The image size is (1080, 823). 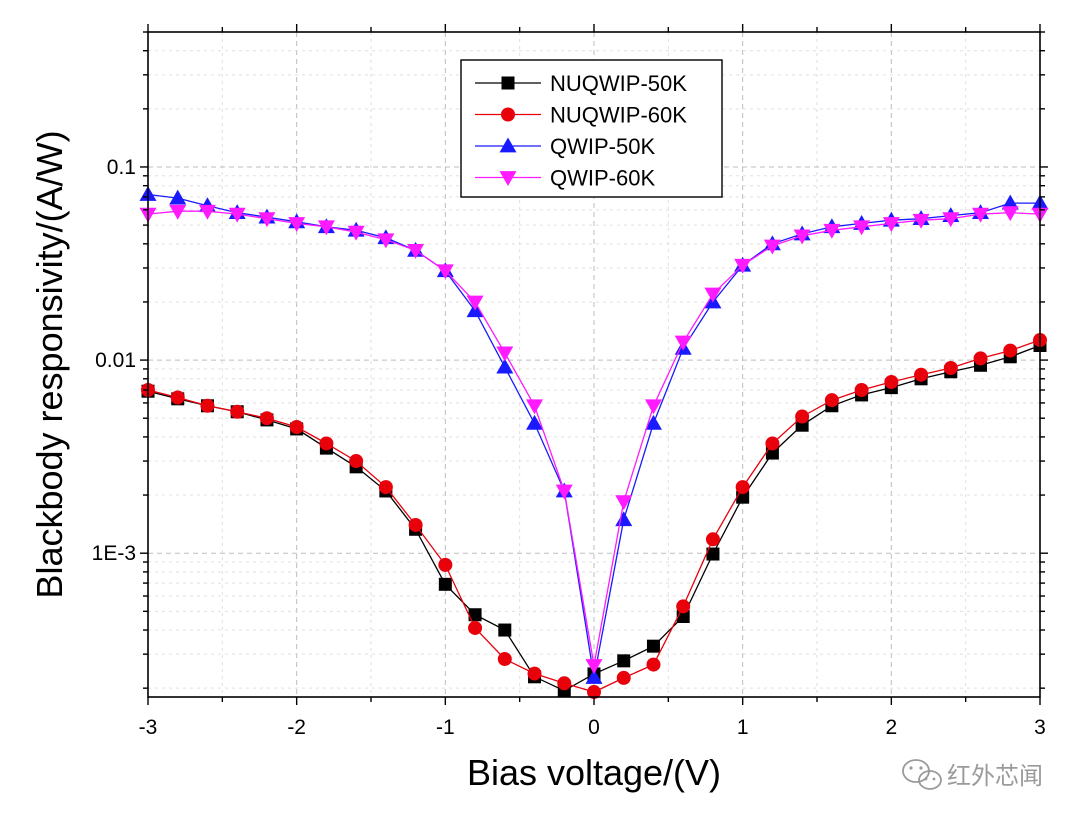 What do you see at coordinates (114, 553) in the screenshot?
I see `y-tick-label: 1E-3` at bounding box center [114, 553].